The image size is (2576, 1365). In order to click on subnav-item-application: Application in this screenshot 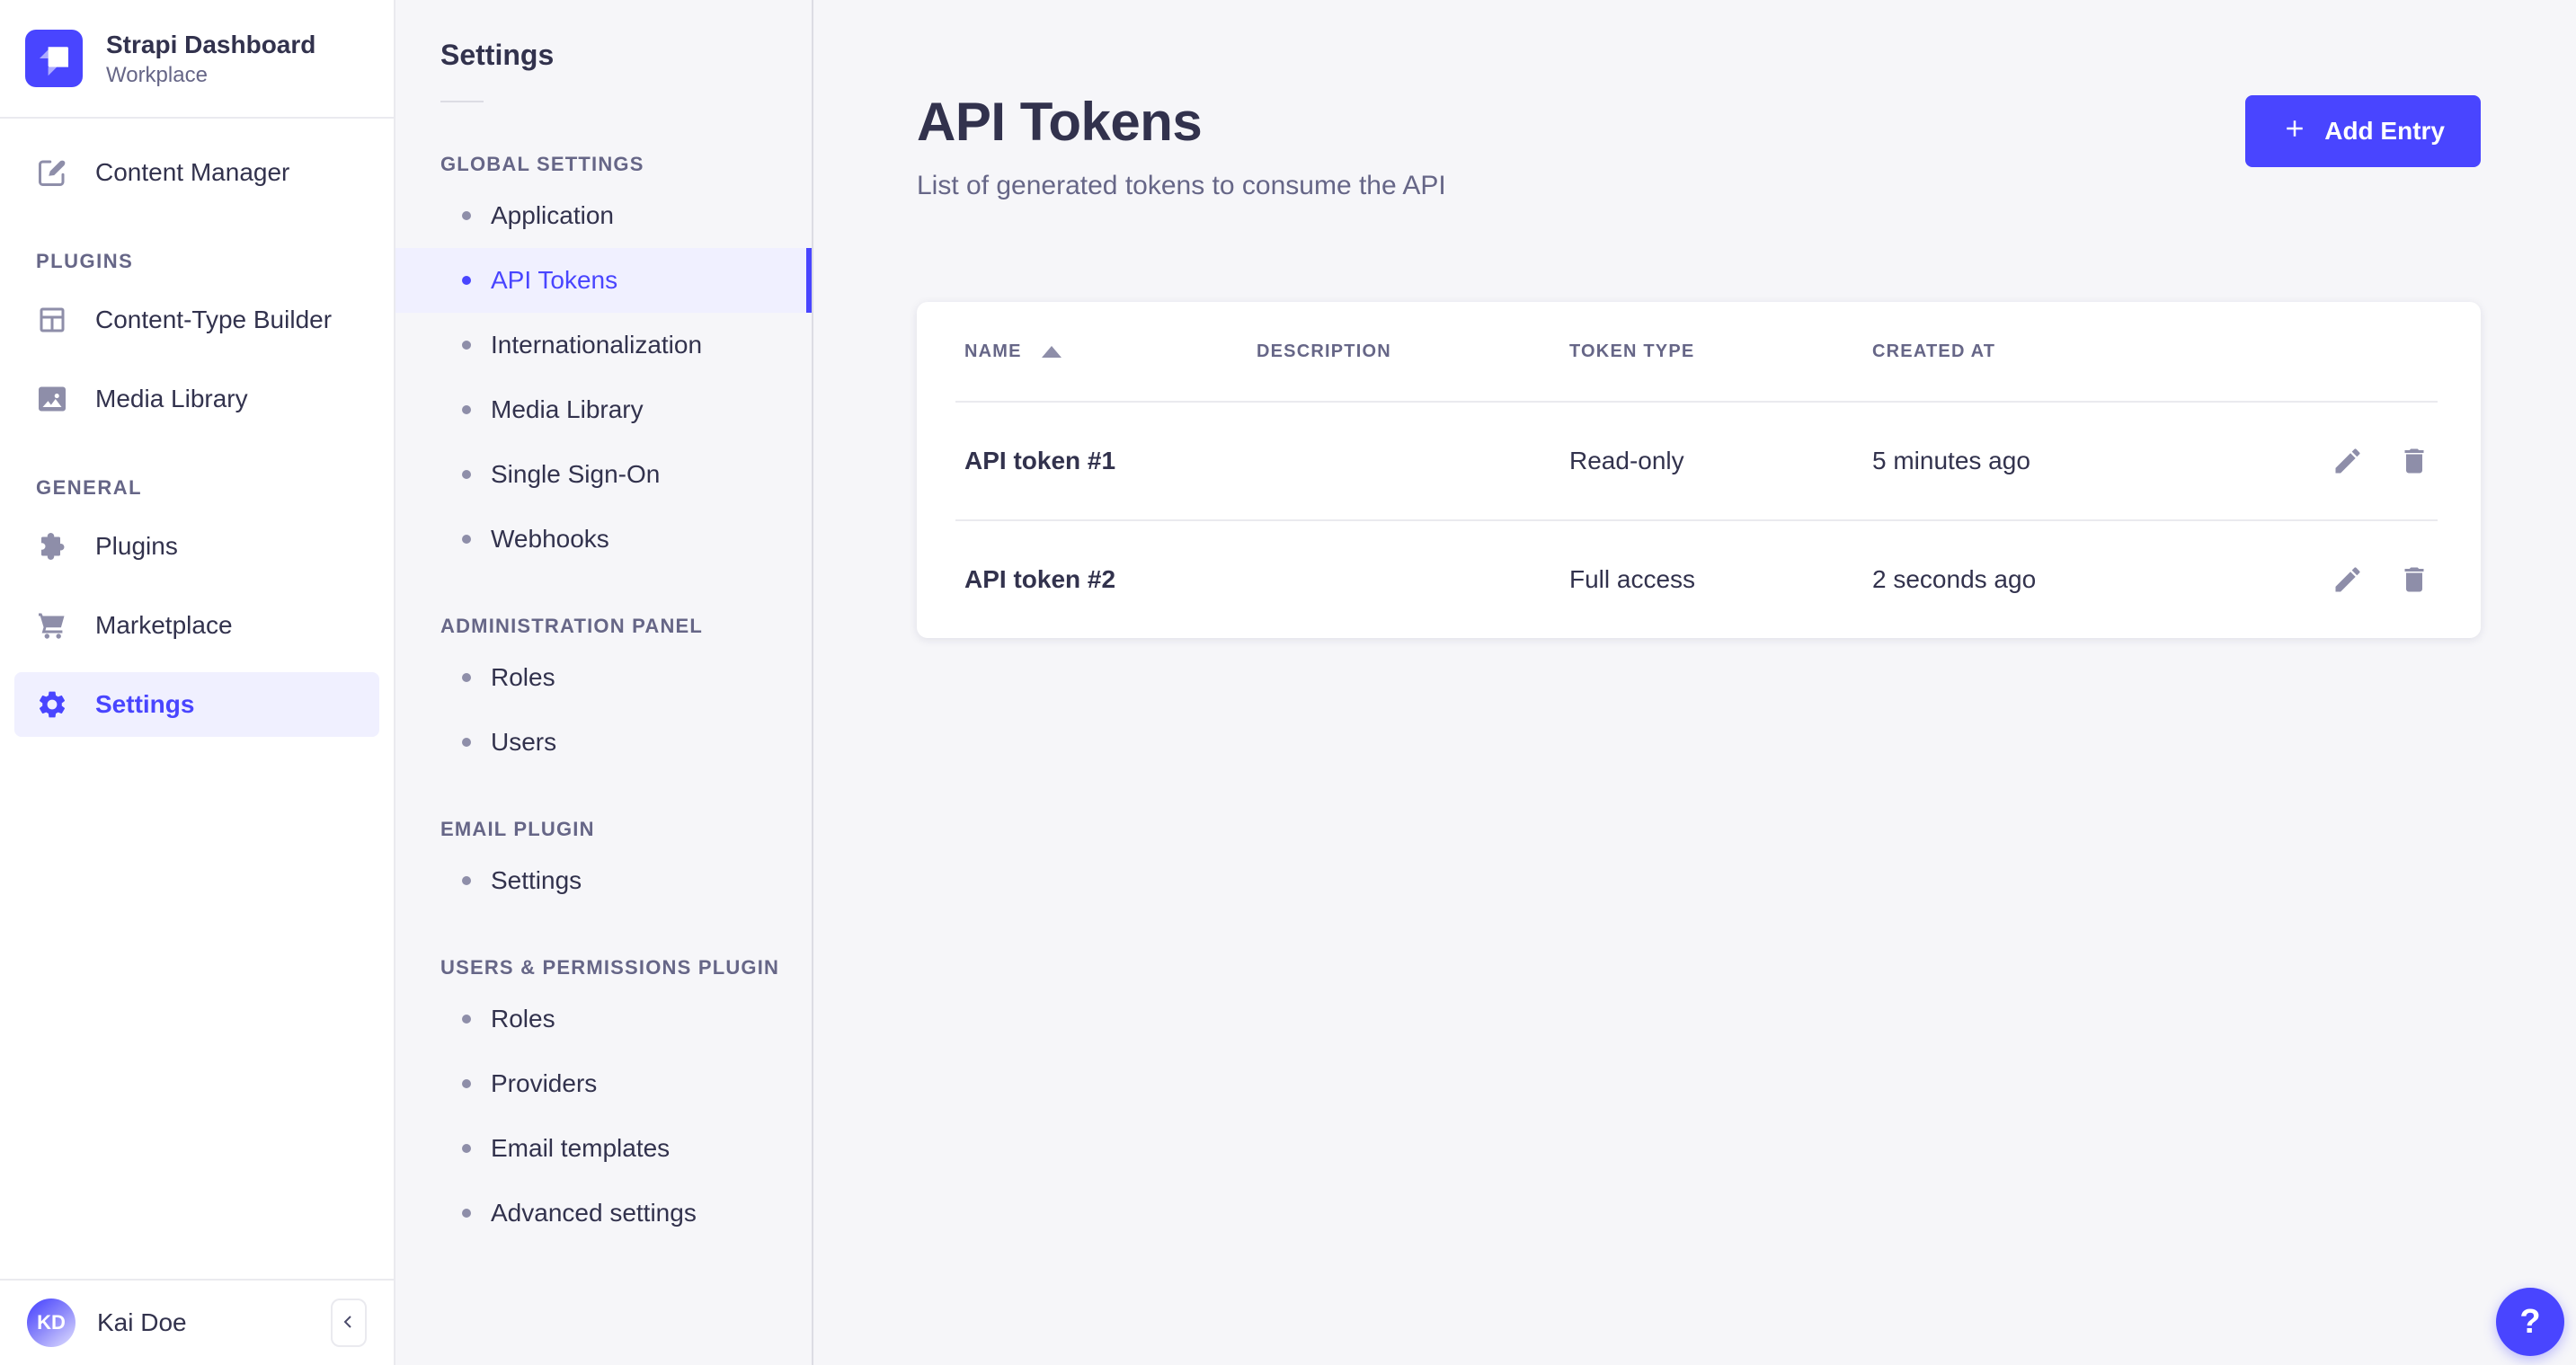, I will do `click(603, 215)`.